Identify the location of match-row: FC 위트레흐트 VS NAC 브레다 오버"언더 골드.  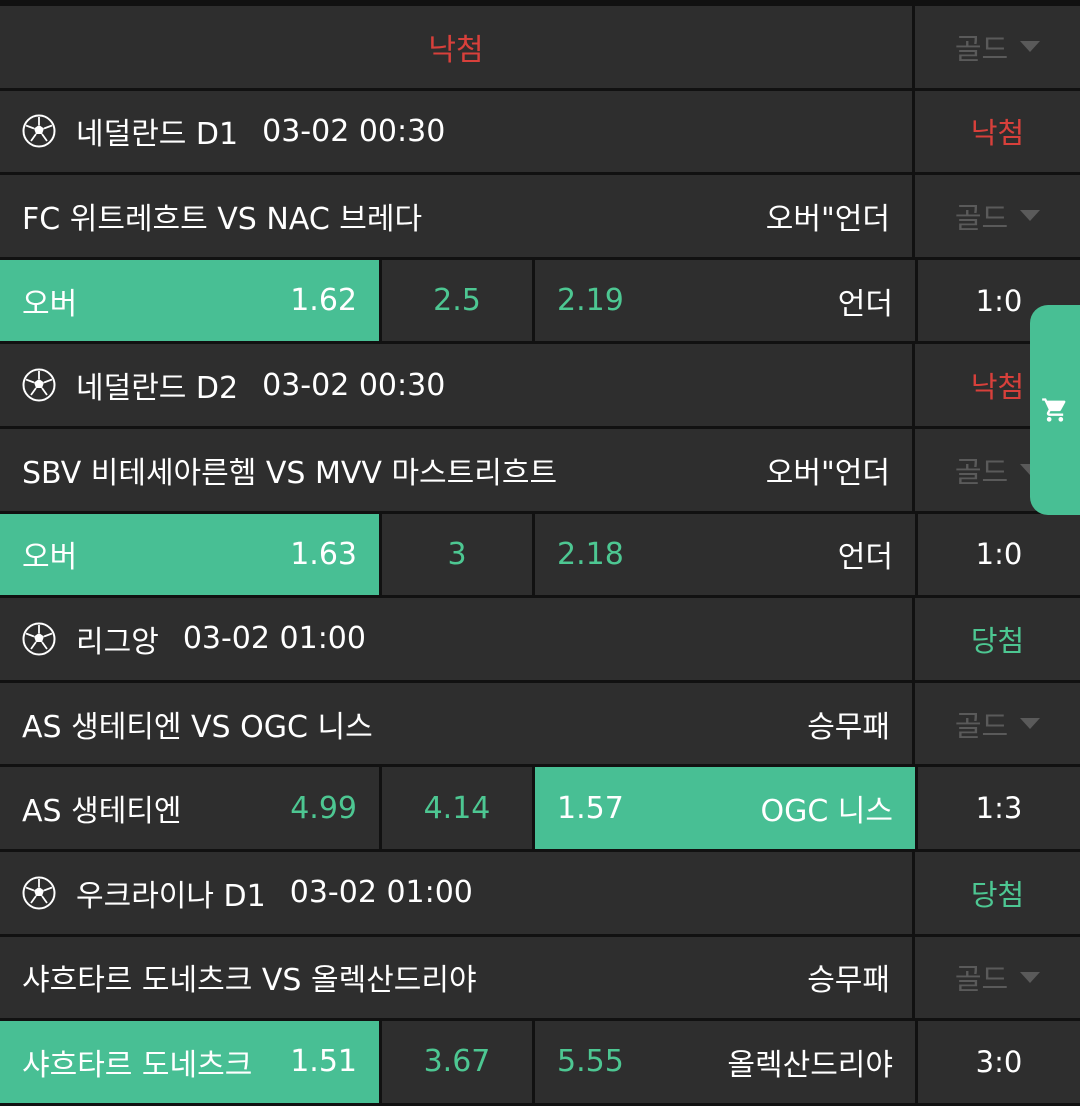
(540, 217).